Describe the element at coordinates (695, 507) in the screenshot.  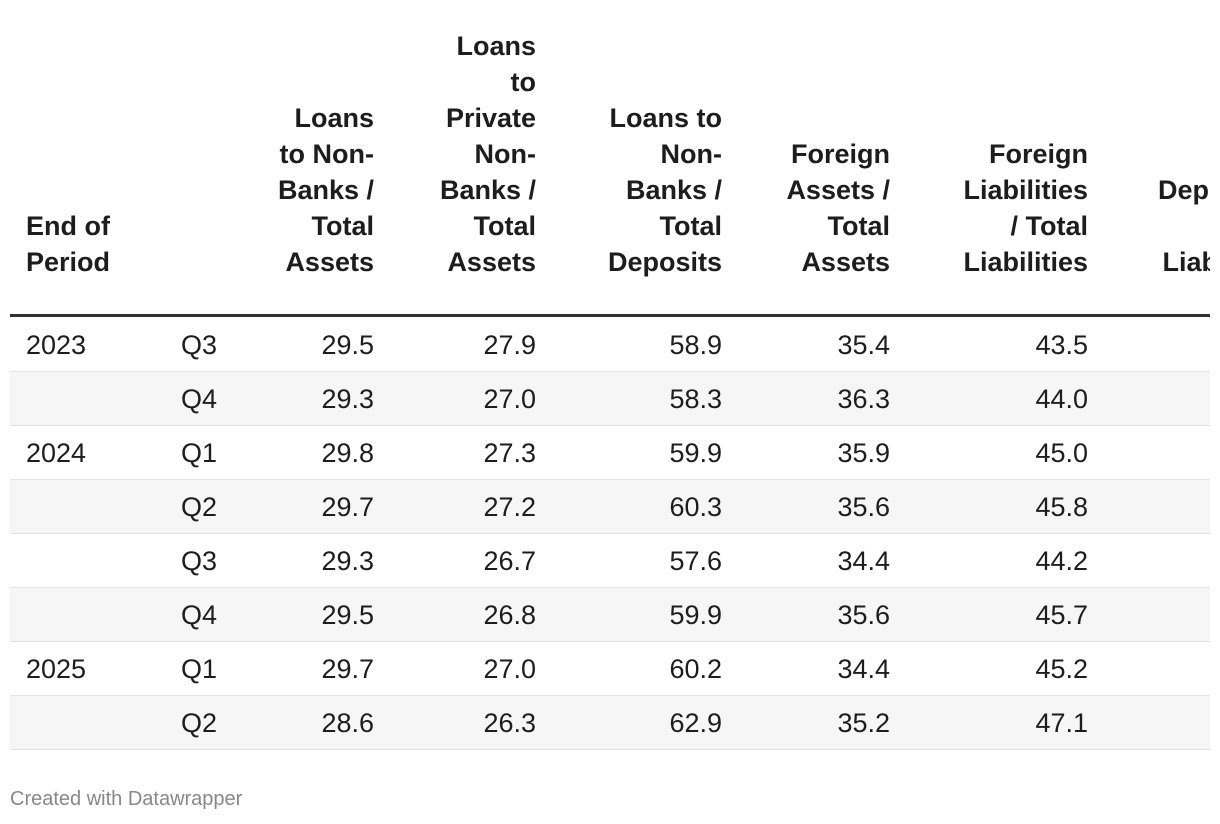
I see `table-cell: 60.3` at that location.